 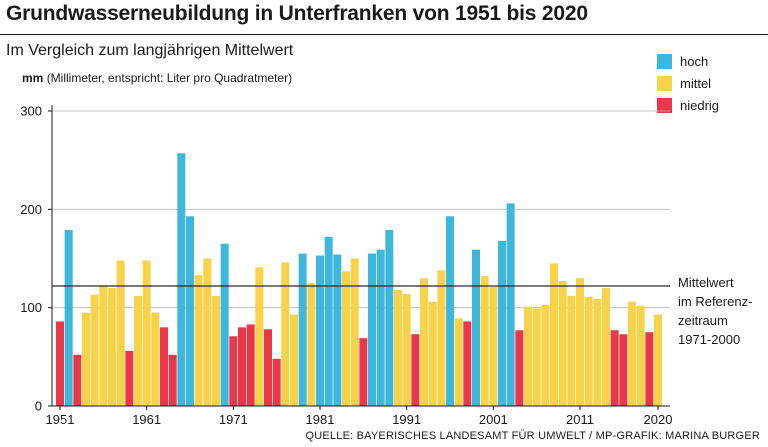 I want to click on bar-1957, so click(x=112, y=347).